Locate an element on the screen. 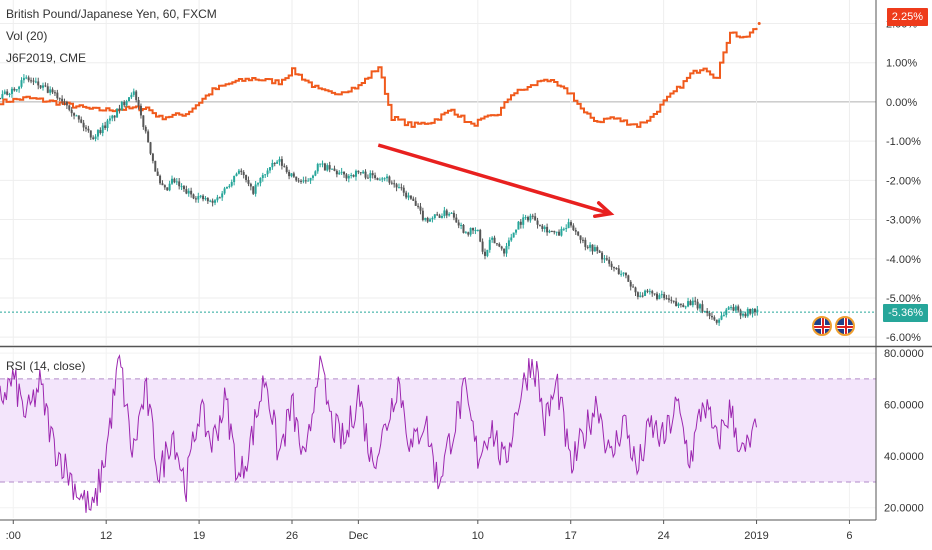 The image size is (932, 550). trend-arrow is located at coordinates (496, 181).